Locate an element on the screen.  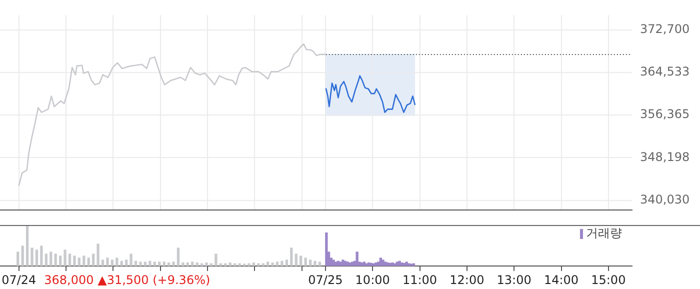
text: 368,000 ▲31,500 (+9.36%) is located at coordinates (127, 280).